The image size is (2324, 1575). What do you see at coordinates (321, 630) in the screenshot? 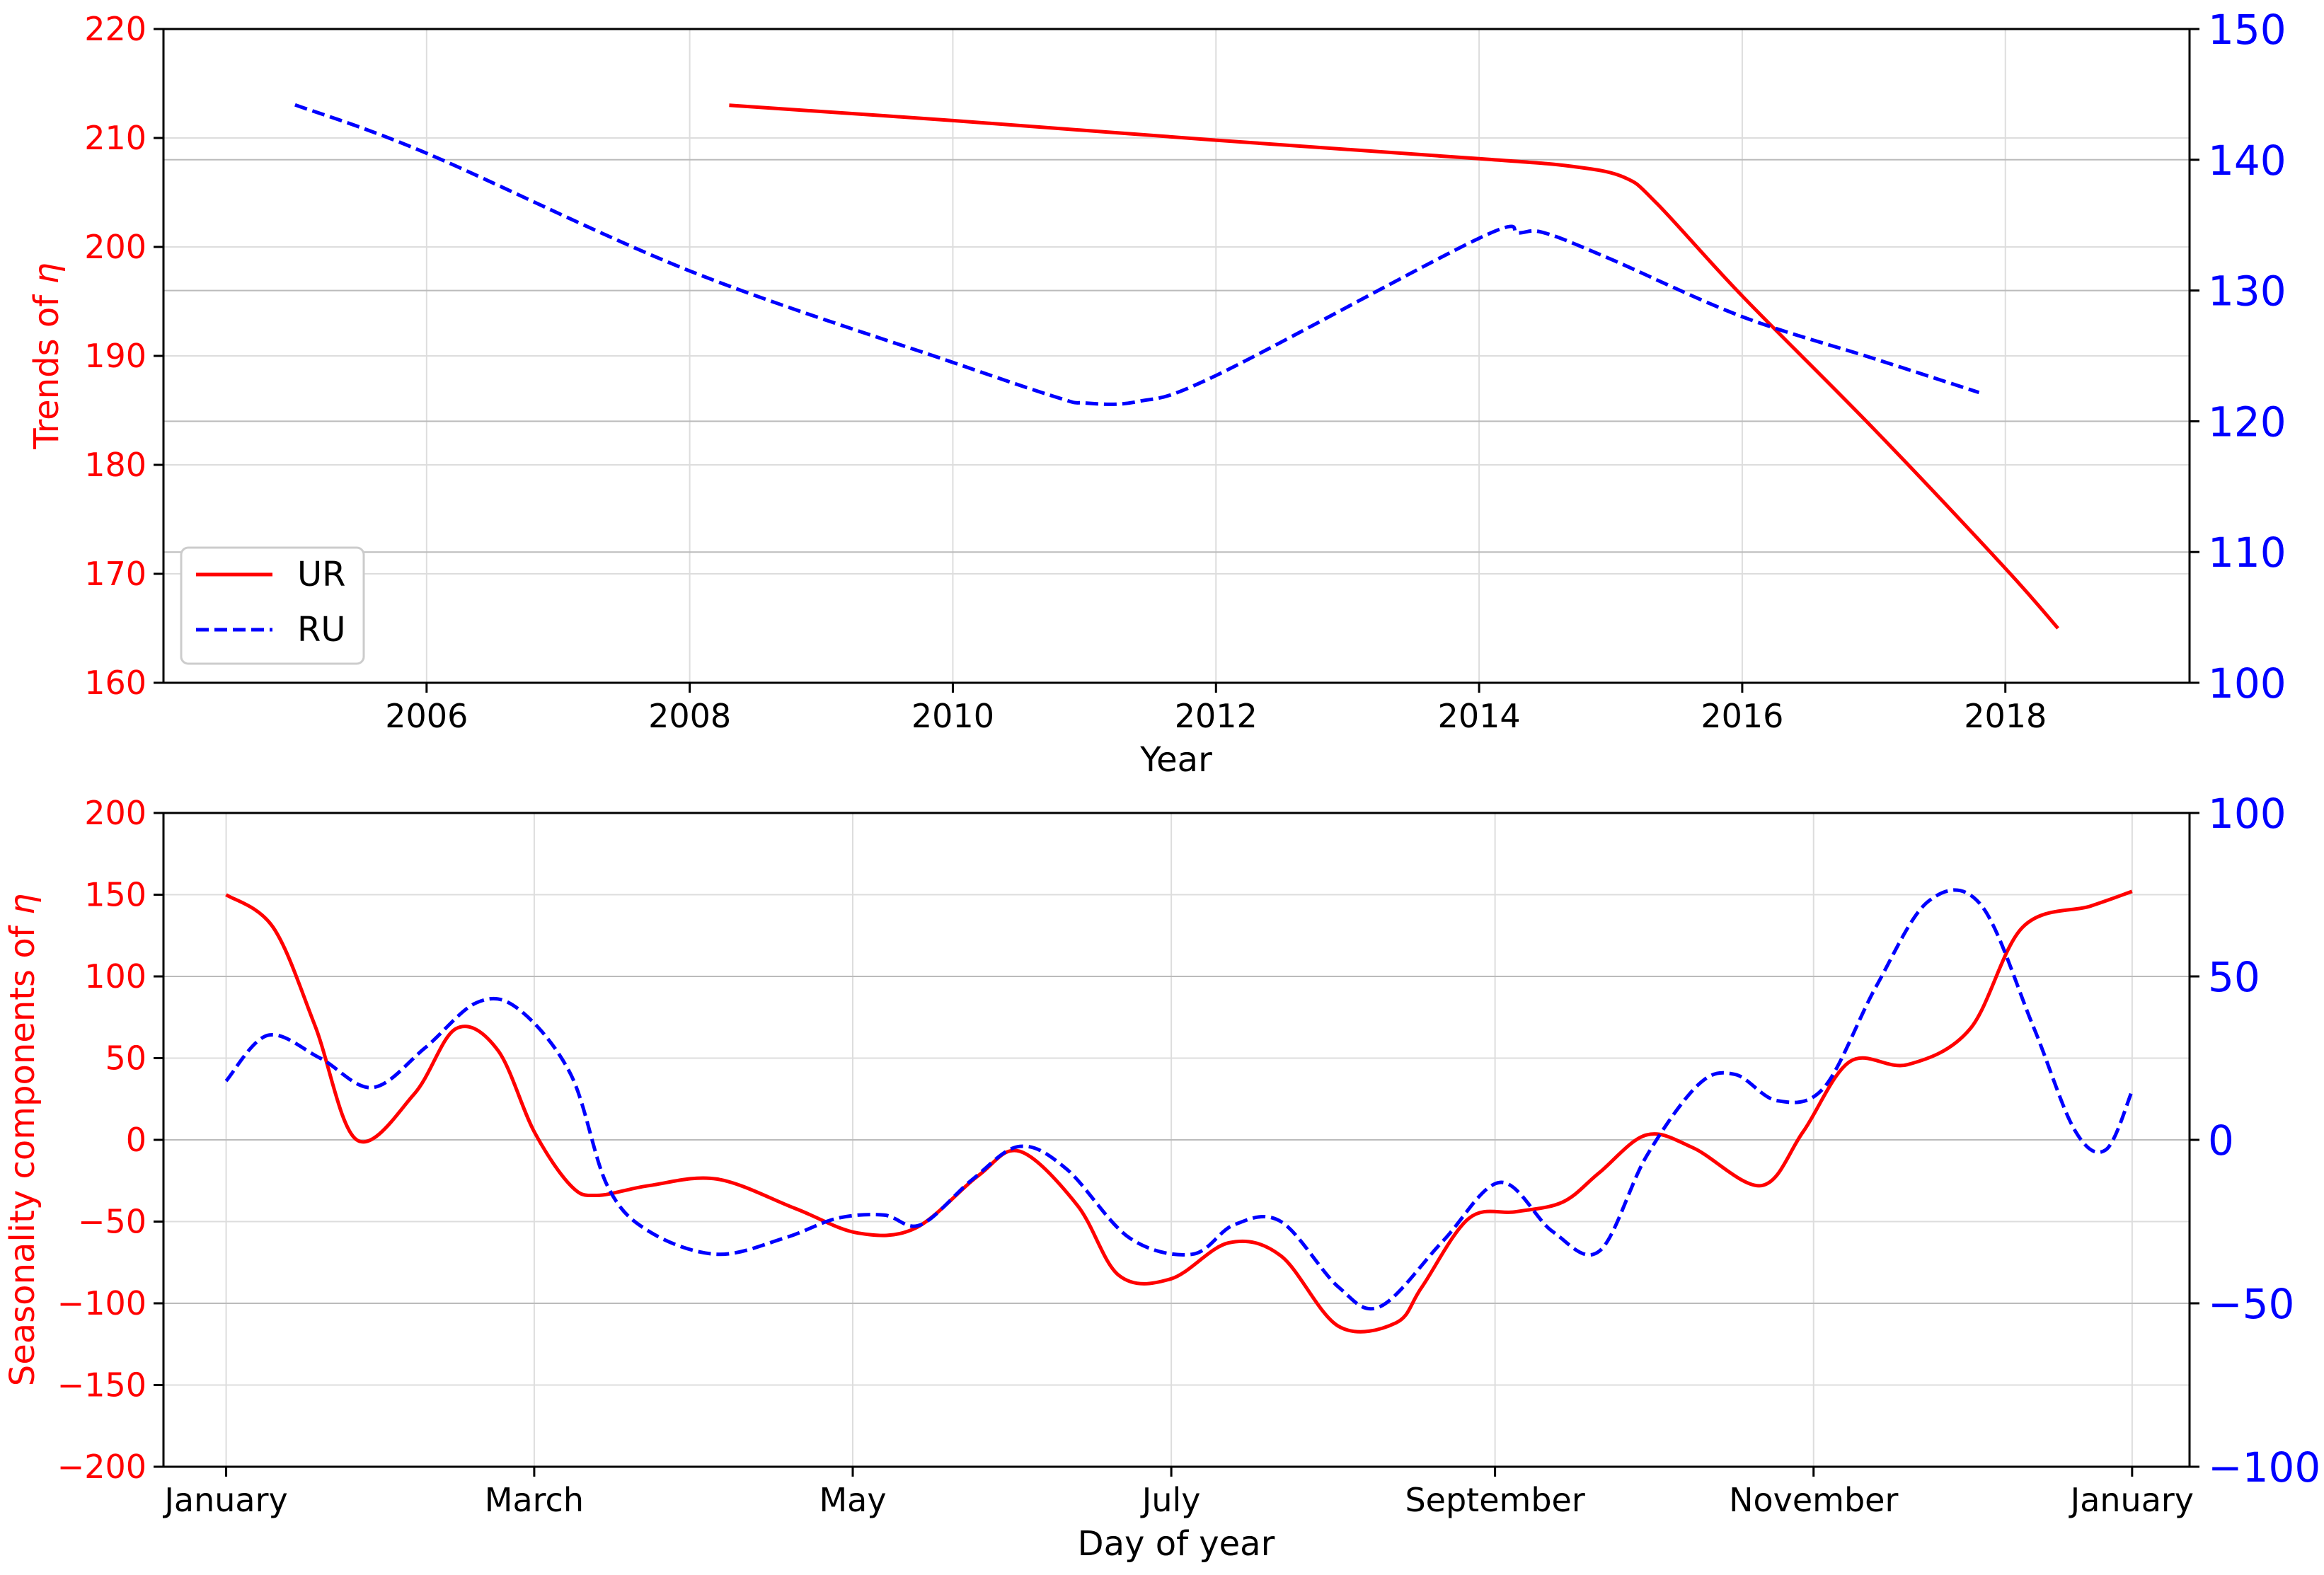
I see `legend-ru-label: RU` at bounding box center [321, 630].